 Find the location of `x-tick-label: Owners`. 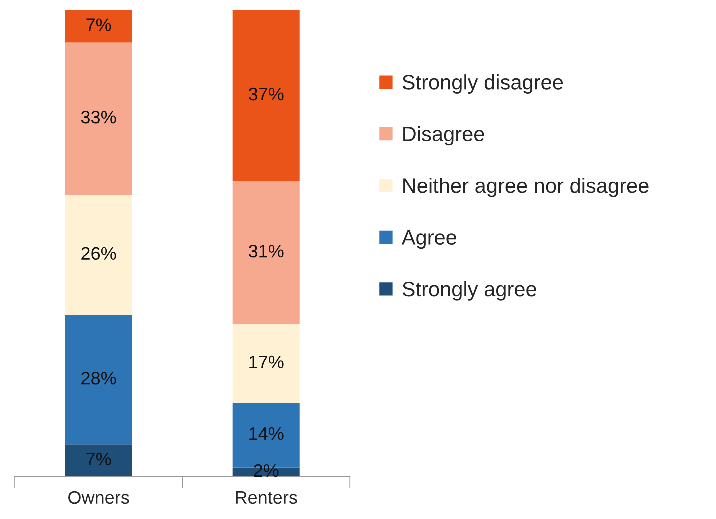

x-tick-label: Owners is located at coordinates (99, 497).